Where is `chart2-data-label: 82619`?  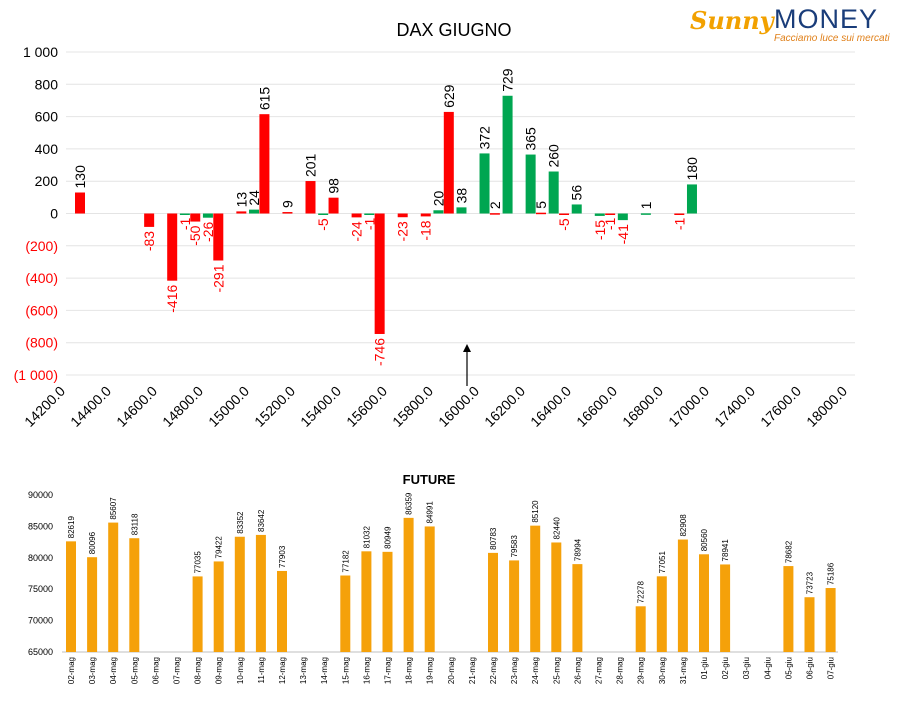 chart2-data-label: 82619 is located at coordinates (71, 527).